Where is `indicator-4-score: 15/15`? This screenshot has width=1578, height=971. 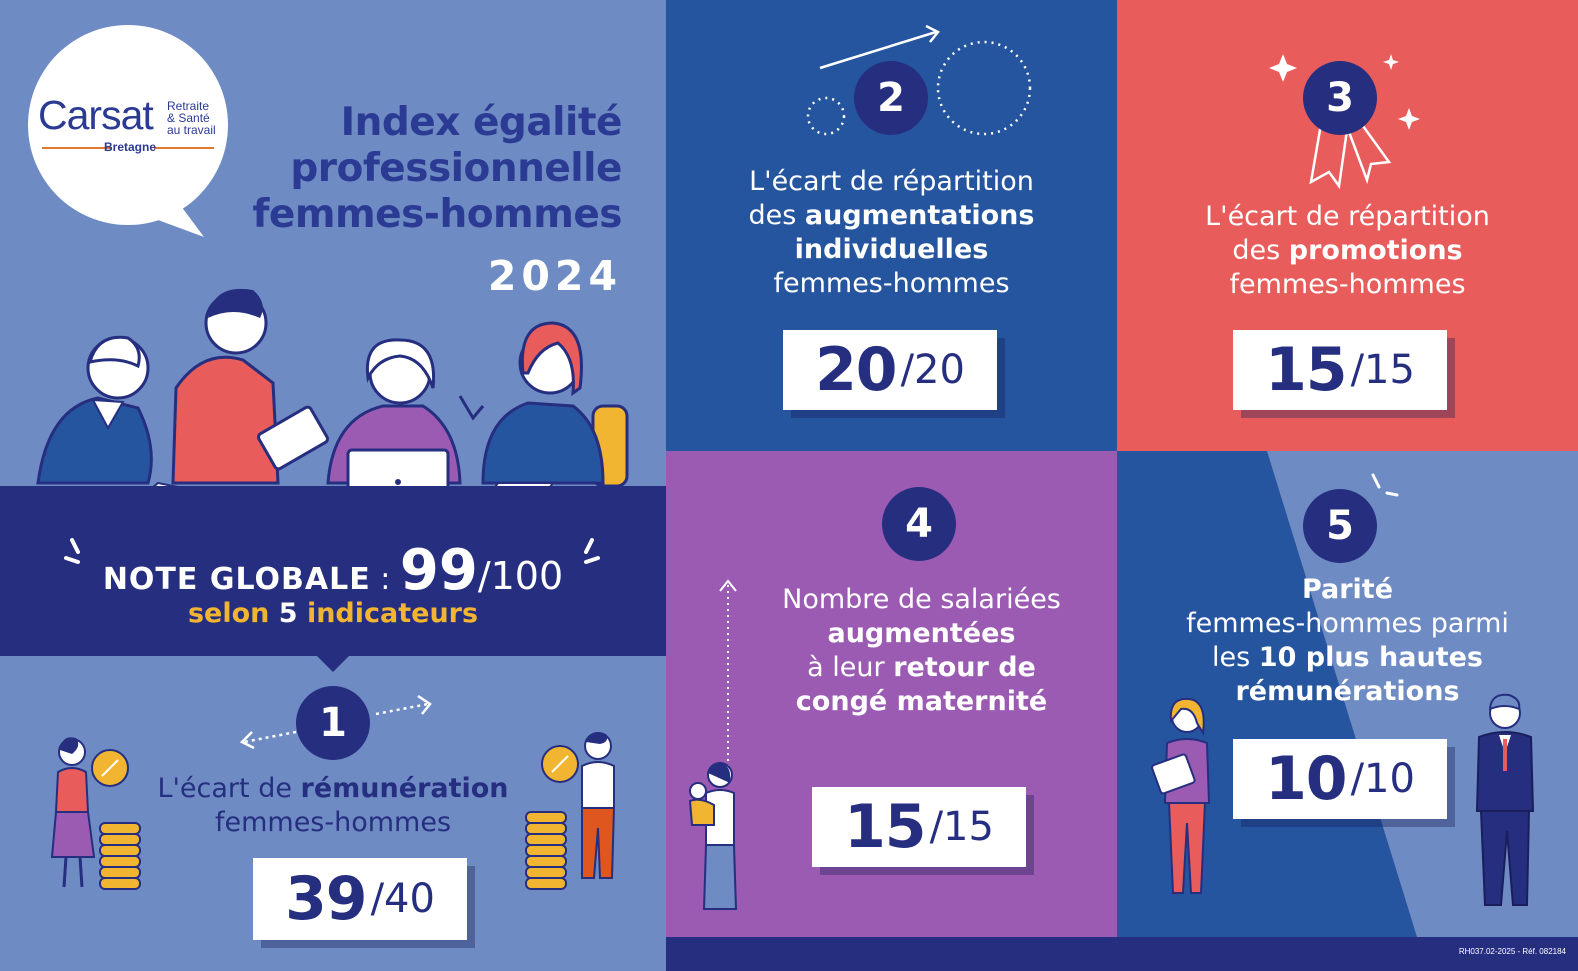
indicator-4-score: 15/15 is located at coordinates (919, 827).